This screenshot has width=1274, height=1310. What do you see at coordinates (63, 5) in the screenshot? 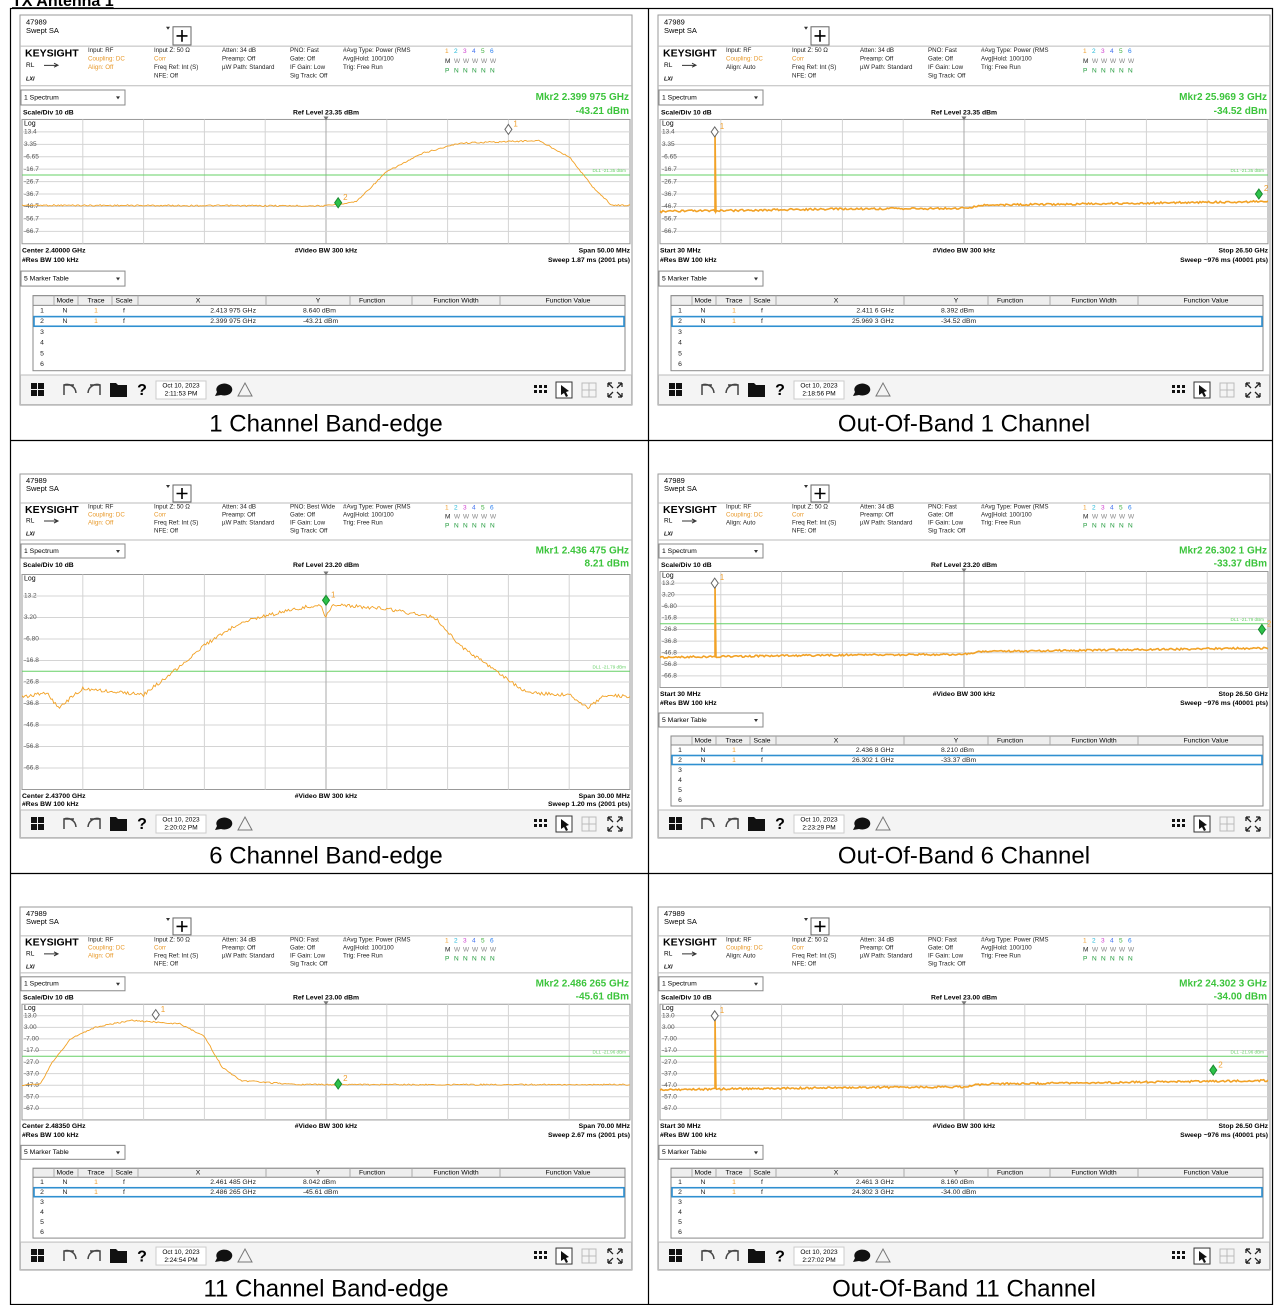
I see `page-title: TX Antenna 1` at bounding box center [63, 5].